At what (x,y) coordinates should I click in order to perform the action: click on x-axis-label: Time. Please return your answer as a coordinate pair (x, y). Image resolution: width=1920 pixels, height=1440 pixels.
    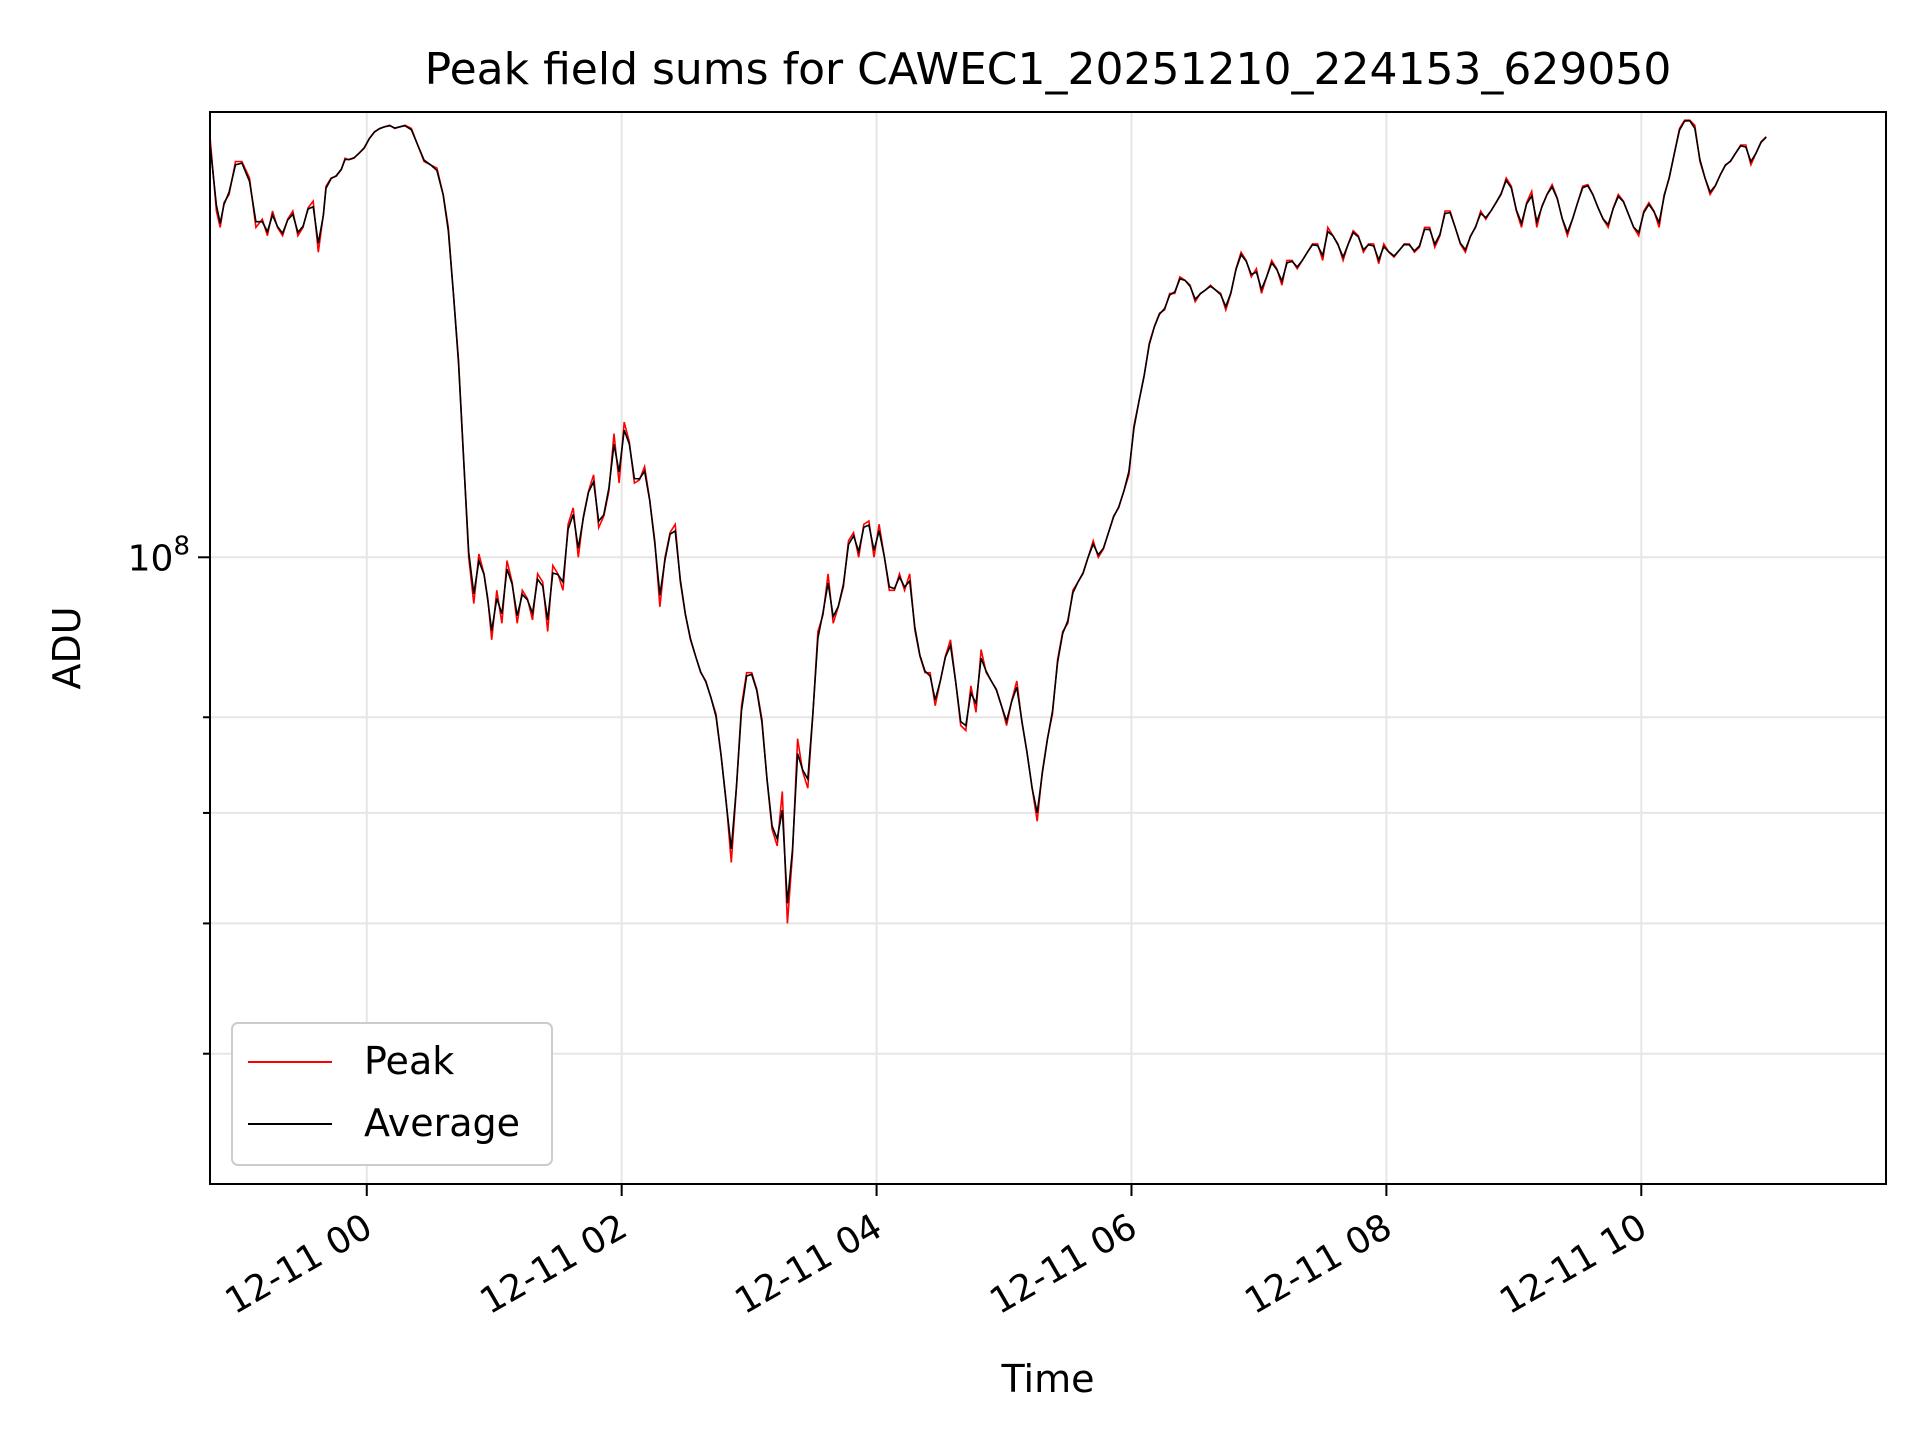
    Looking at the image, I should click on (1048, 1379).